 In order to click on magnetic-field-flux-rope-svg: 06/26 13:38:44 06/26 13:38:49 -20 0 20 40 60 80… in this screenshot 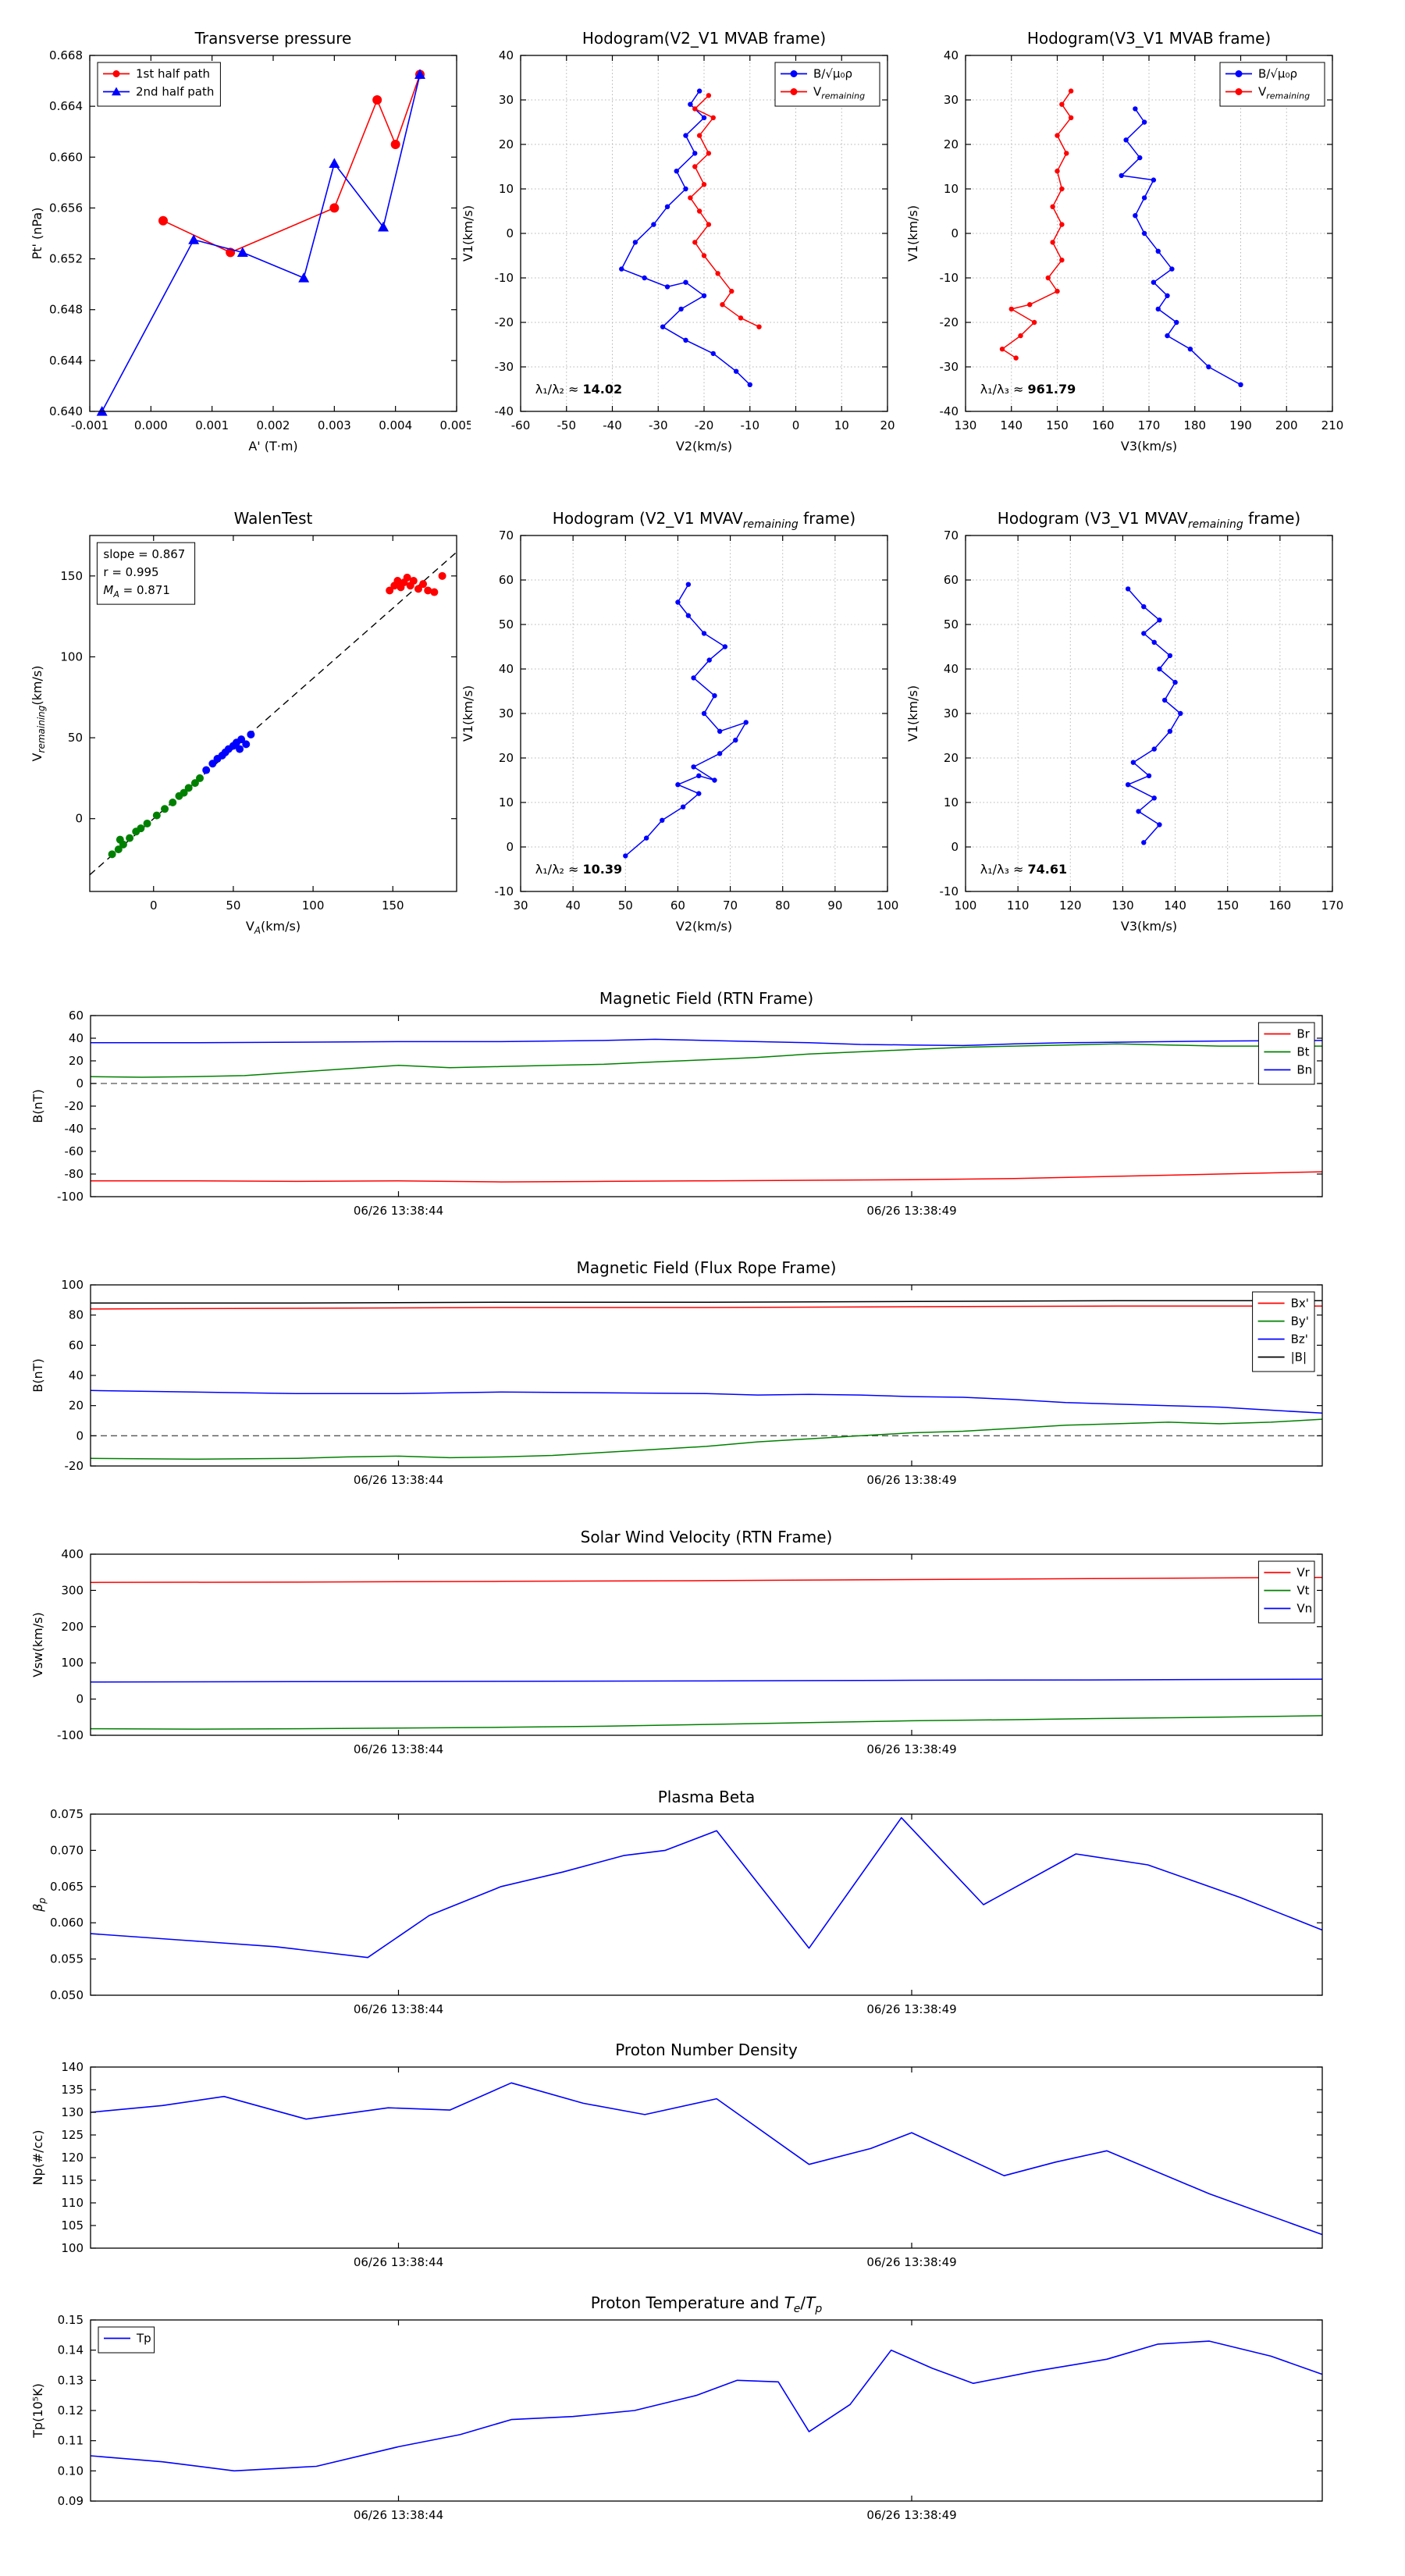, I will do `click(677, 1372)`.